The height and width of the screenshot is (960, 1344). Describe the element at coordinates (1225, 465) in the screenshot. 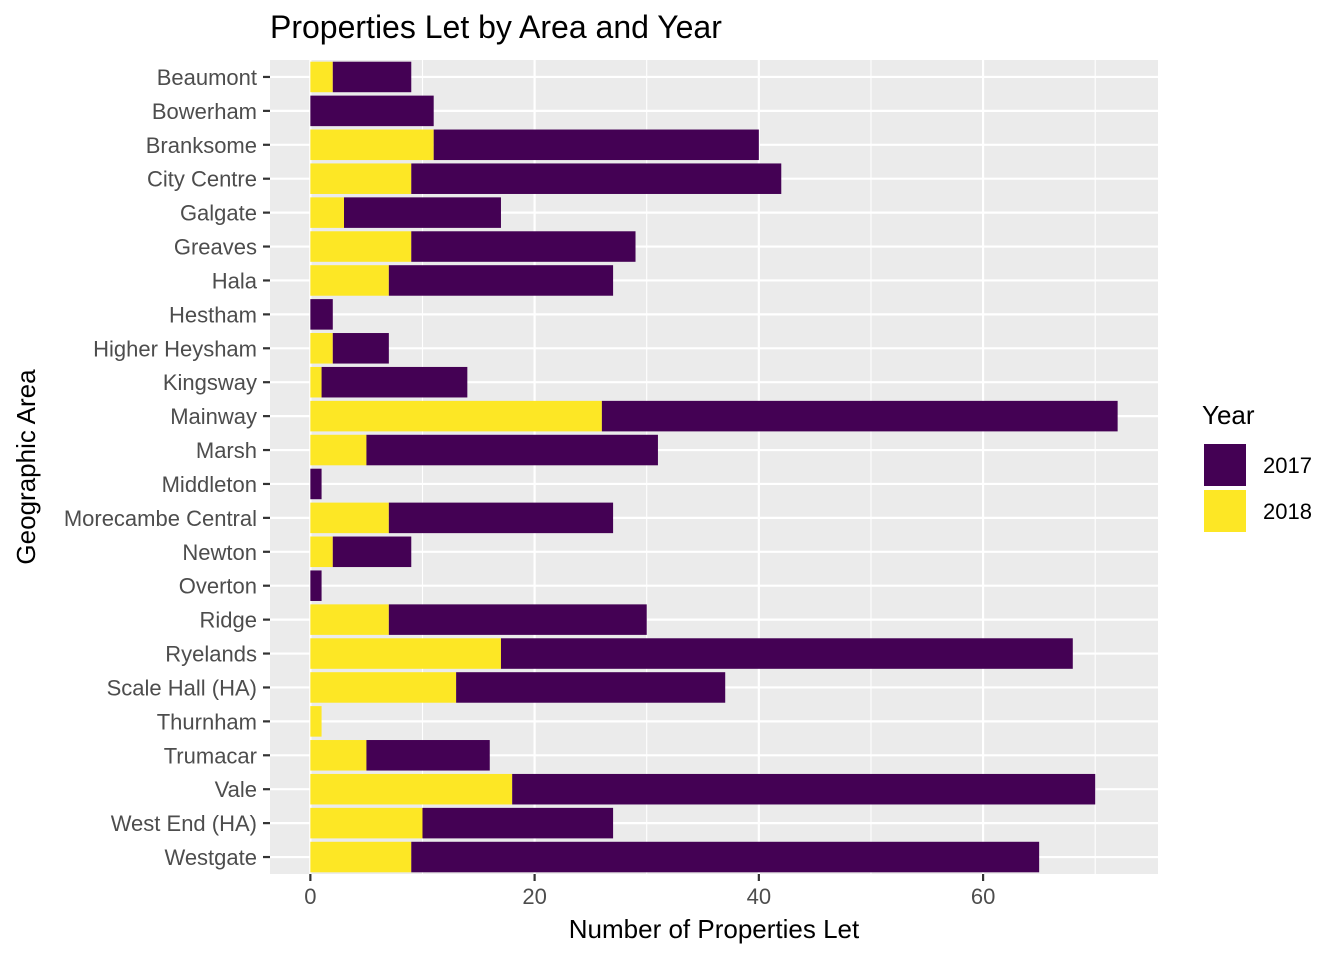

I see `legend-swatch-2017` at that location.